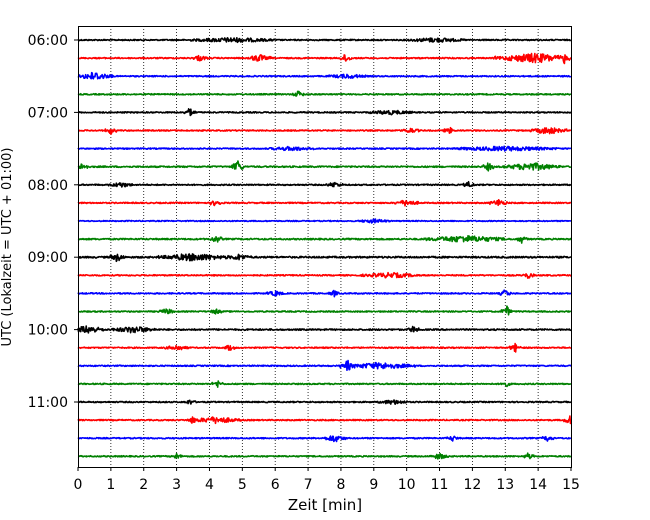 This screenshot has width=650, height=520. I want to click on y-tick-label: 07:00, so click(48, 113).